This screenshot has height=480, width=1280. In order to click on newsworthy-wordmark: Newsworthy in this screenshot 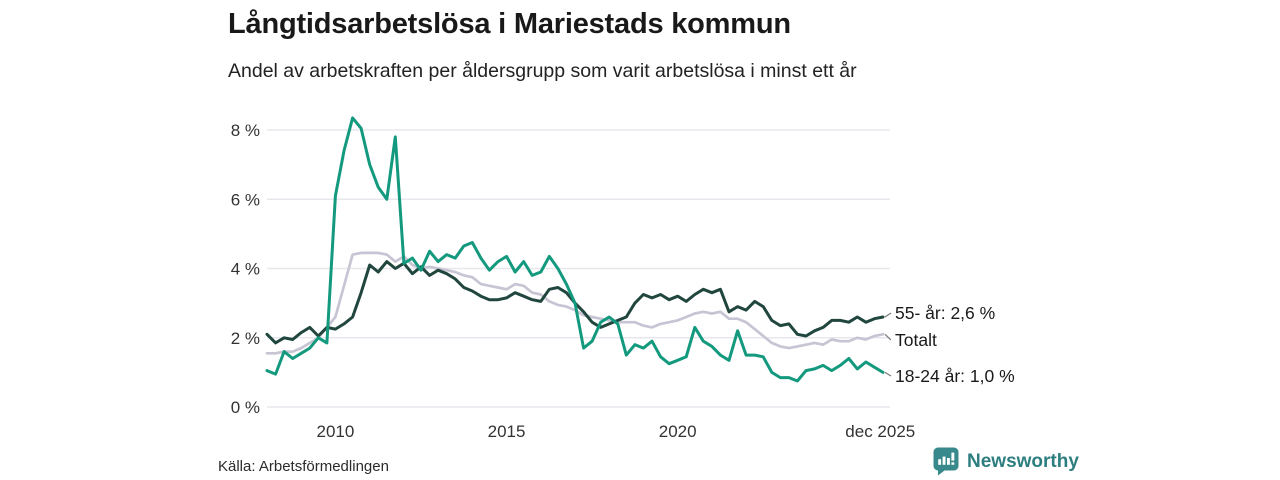, I will do `click(1023, 461)`.